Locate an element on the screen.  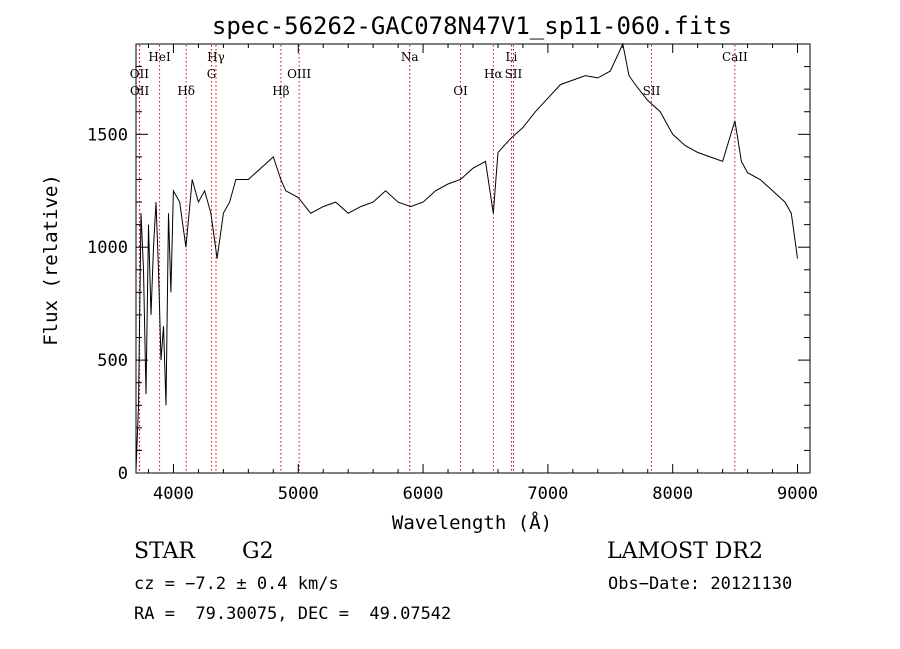
line-label: Na is located at coordinates (410, 57).